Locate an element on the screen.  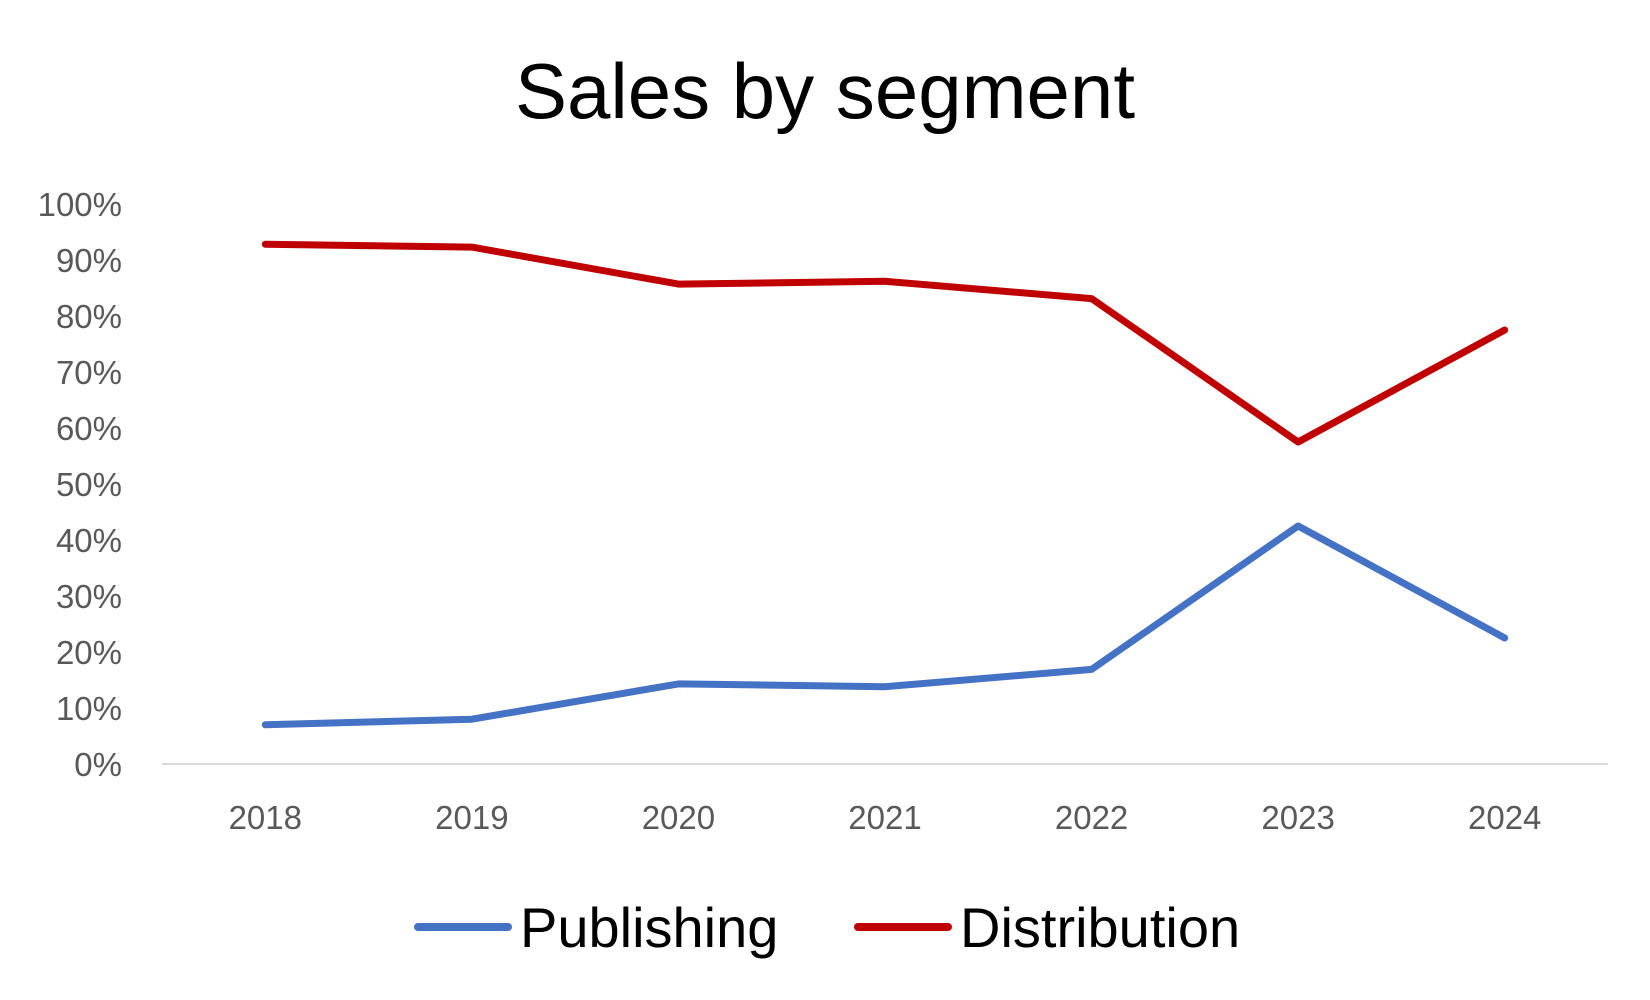
y-tick-label: 60% is located at coordinates (89, 428).